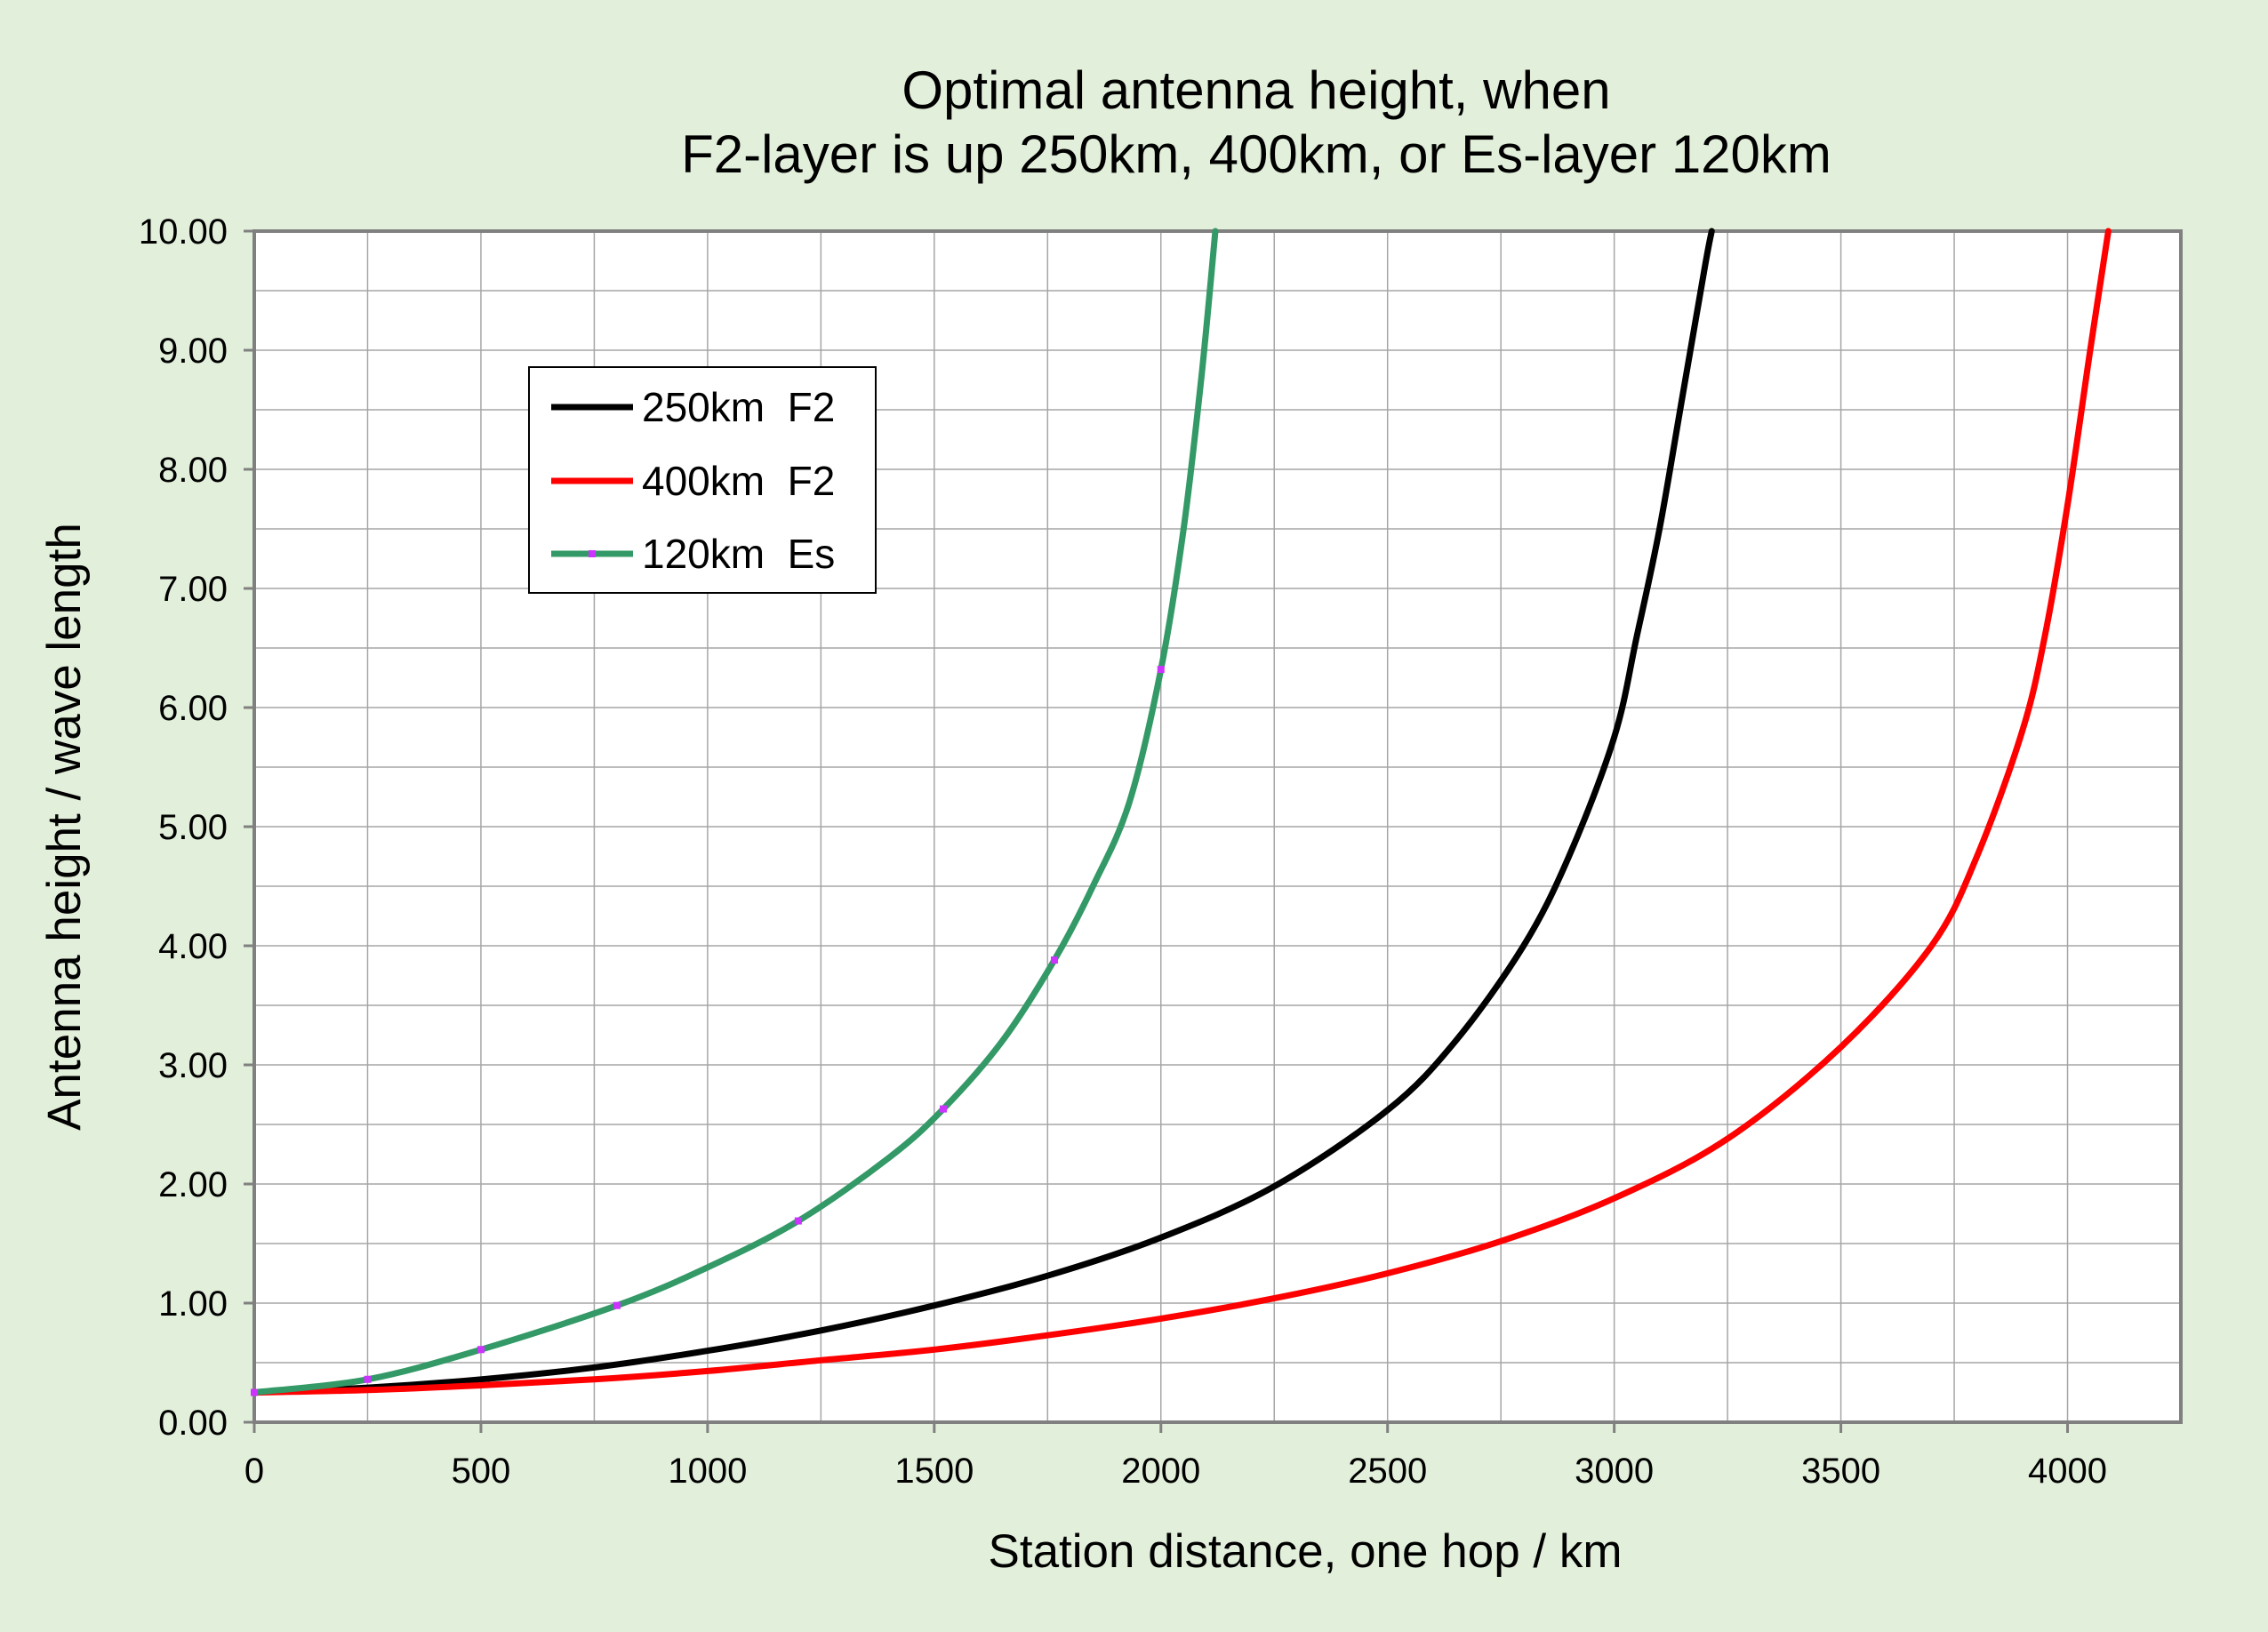 Image resolution: width=2268 pixels, height=1632 pixels. I want to click on x-axis: 0 500 1000 1500 2000 2500 3000 3500 4000, so click(1175, 1456).